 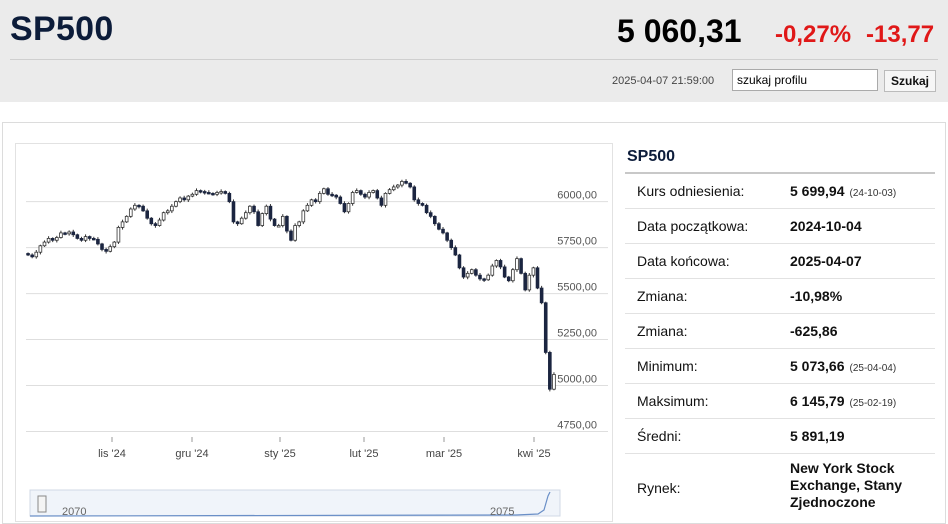 What do you see at coordinates (780, 436) in the screenshot?
I see `info-row: Średni: 5 891,19` at bounding box center [780, 436].